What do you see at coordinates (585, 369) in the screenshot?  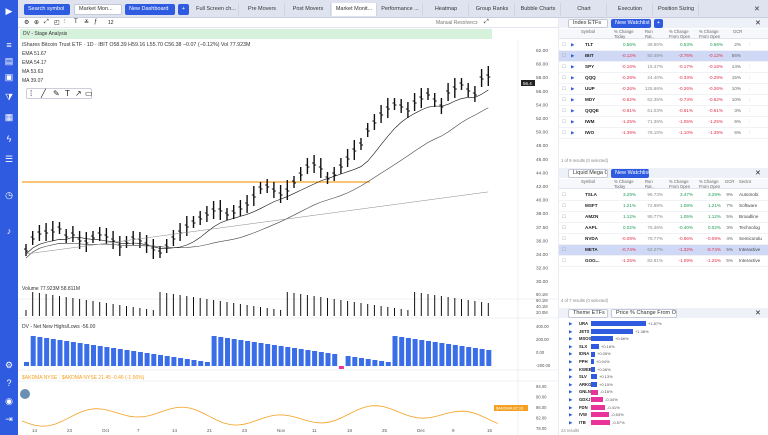 I see `symbol: KWEB` at bounding box center [585, 369].